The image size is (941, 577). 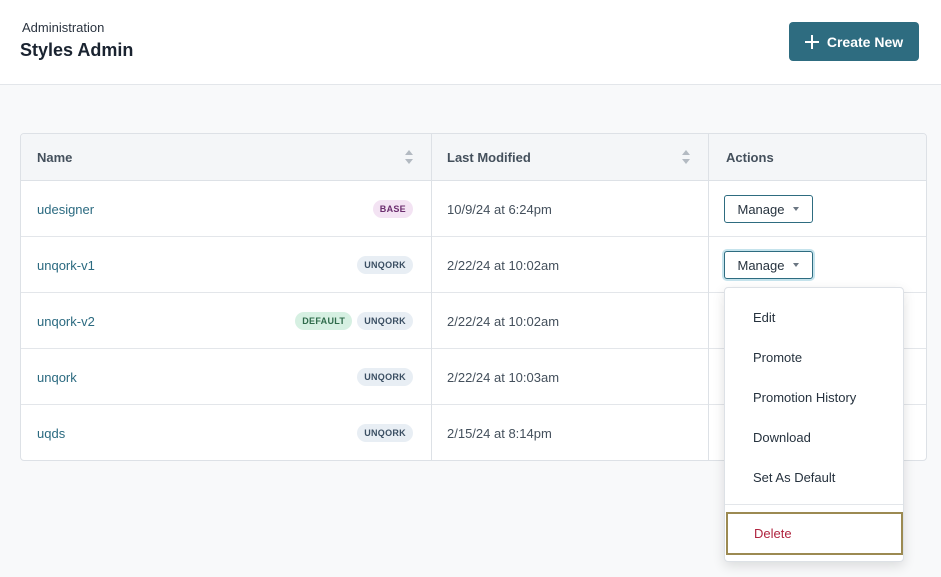 I want to click on menu-item-download: Download, so click(x=782, y=437).